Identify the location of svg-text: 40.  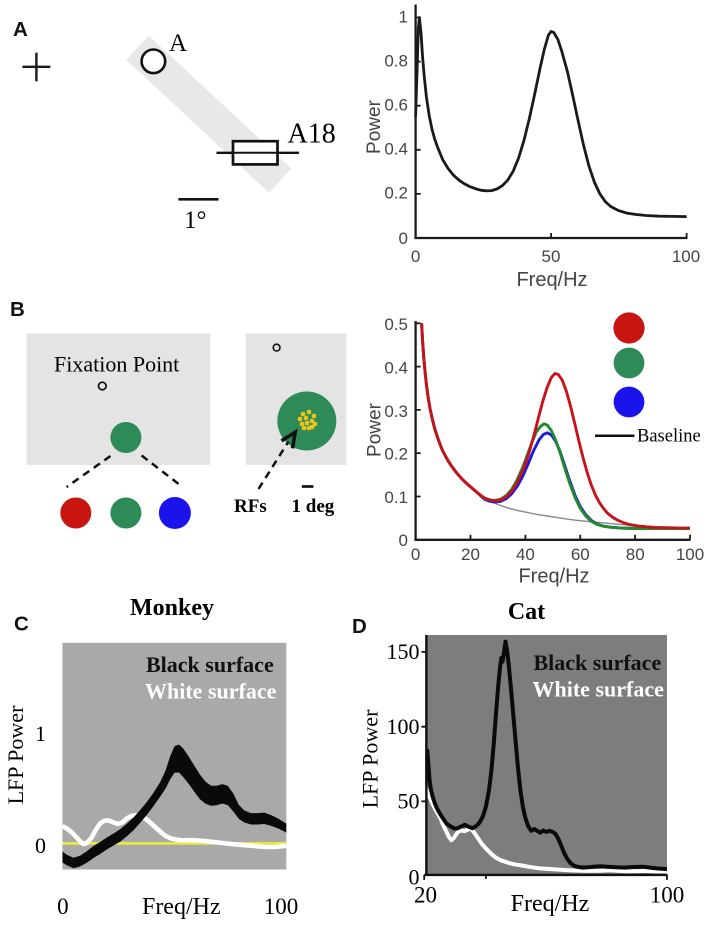
(525, 554).